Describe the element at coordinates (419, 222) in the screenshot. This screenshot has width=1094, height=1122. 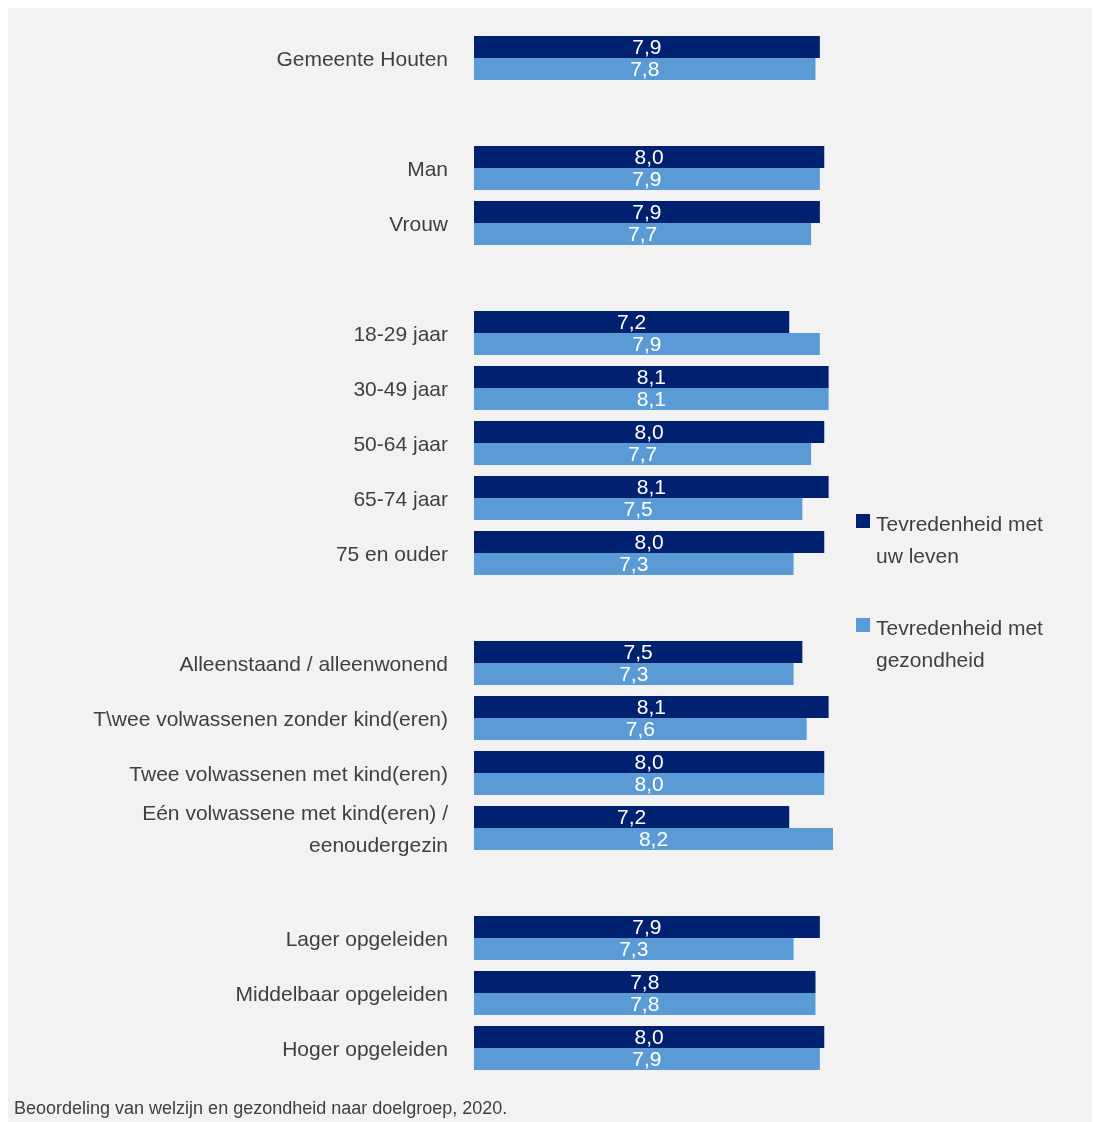
I see `y-tick-label: Vrouw` at that location.